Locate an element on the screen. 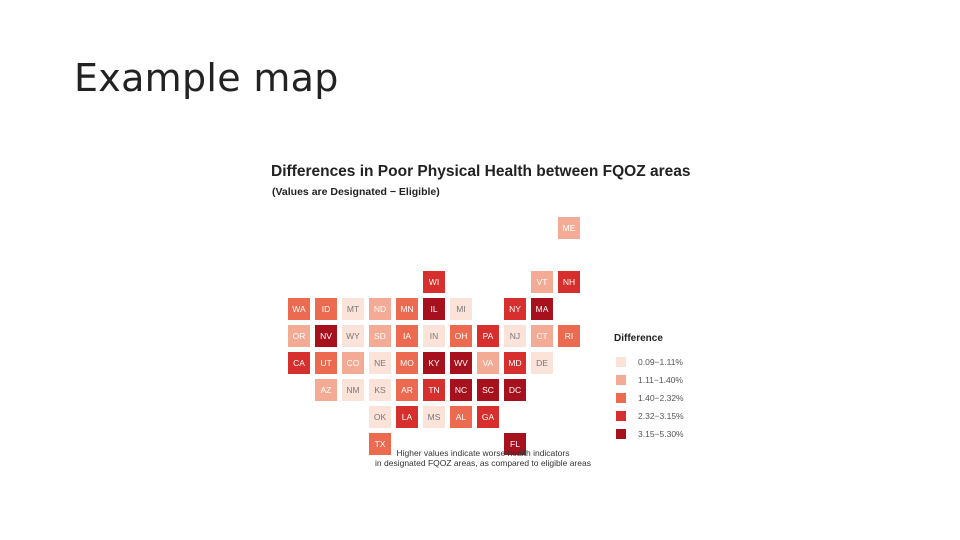 Image resolution: width=960 pixels, height=540 pixels. state-tile-ca: CA is located at coordinates (299, 363).